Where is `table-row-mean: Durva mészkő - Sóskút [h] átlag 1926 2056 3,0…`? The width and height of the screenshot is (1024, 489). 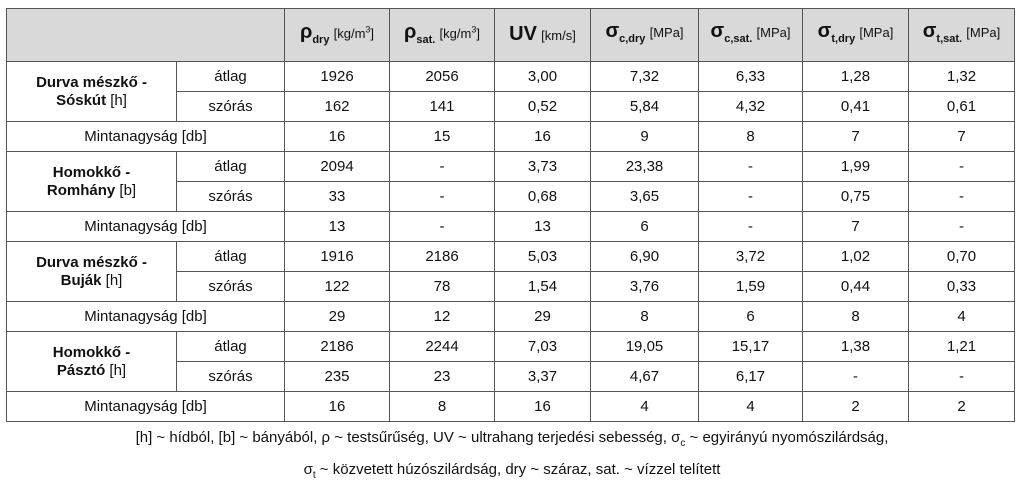 table-row-mean: Durva mészkő - Sóskút [h] átlag 1926 2056 3,0… is located at coordinates (510, 91).